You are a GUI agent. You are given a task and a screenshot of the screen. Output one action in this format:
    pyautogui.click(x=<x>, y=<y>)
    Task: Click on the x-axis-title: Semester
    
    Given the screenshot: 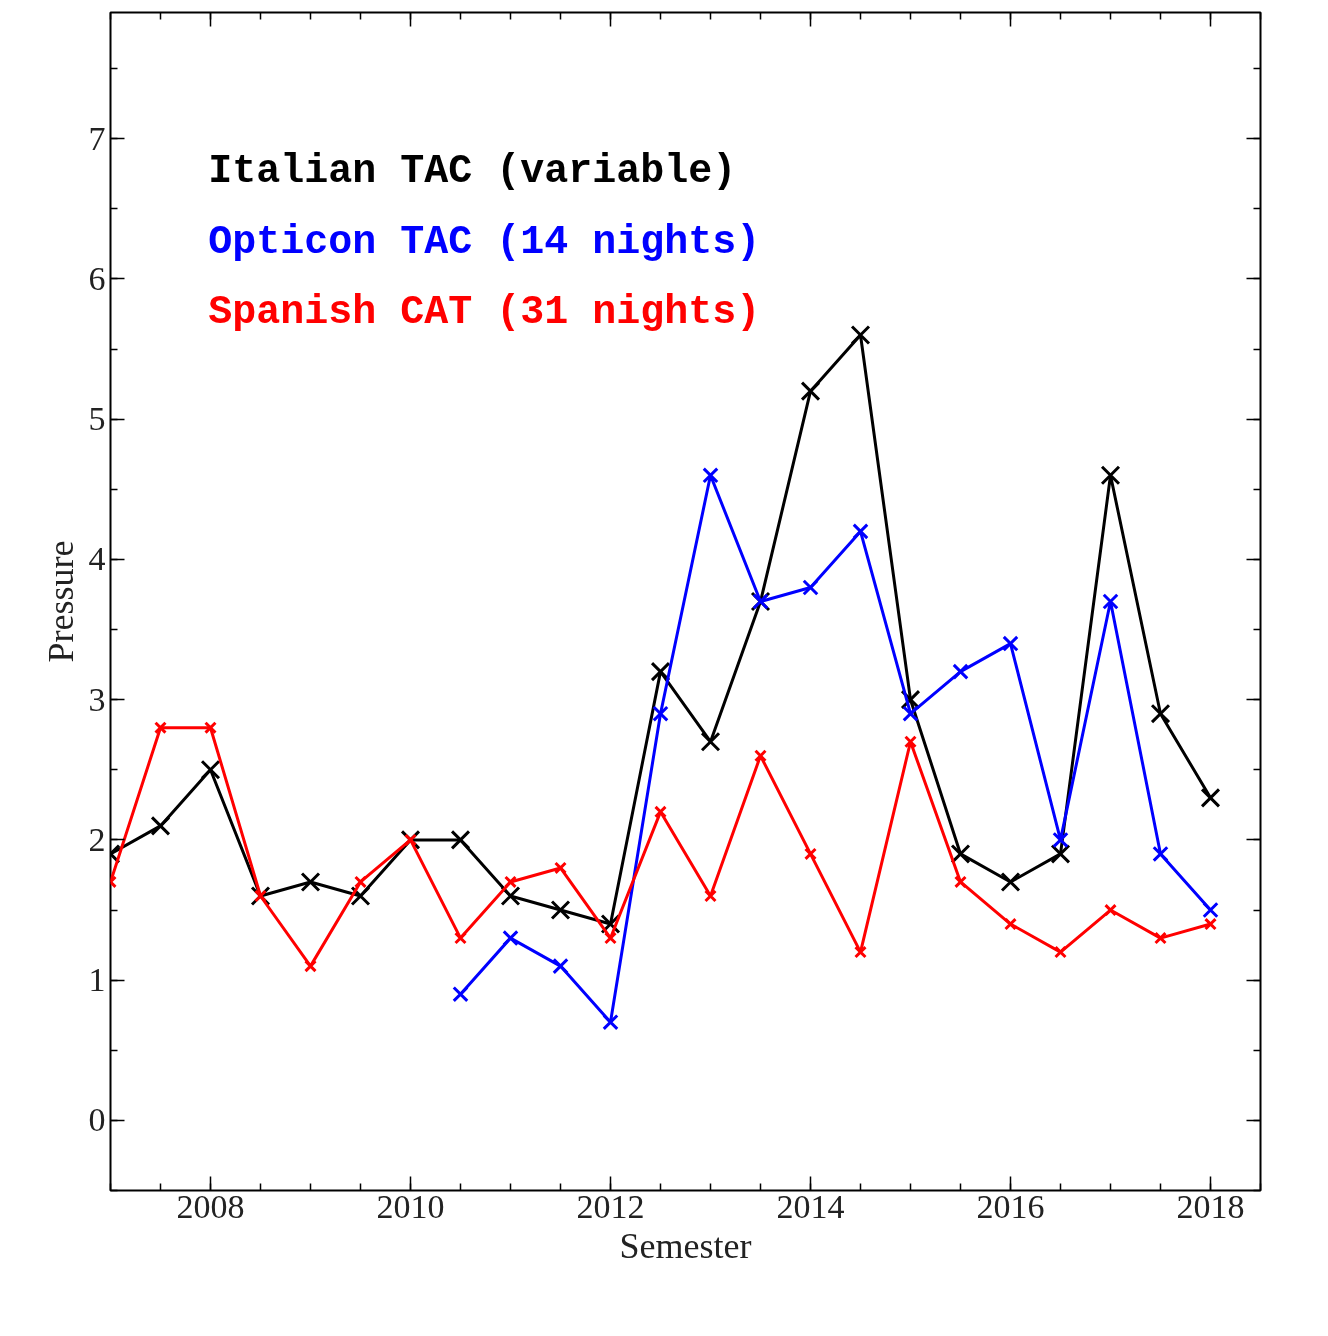 What is the action you would take?
    pyautogui.click(x=685, y=1245)
    